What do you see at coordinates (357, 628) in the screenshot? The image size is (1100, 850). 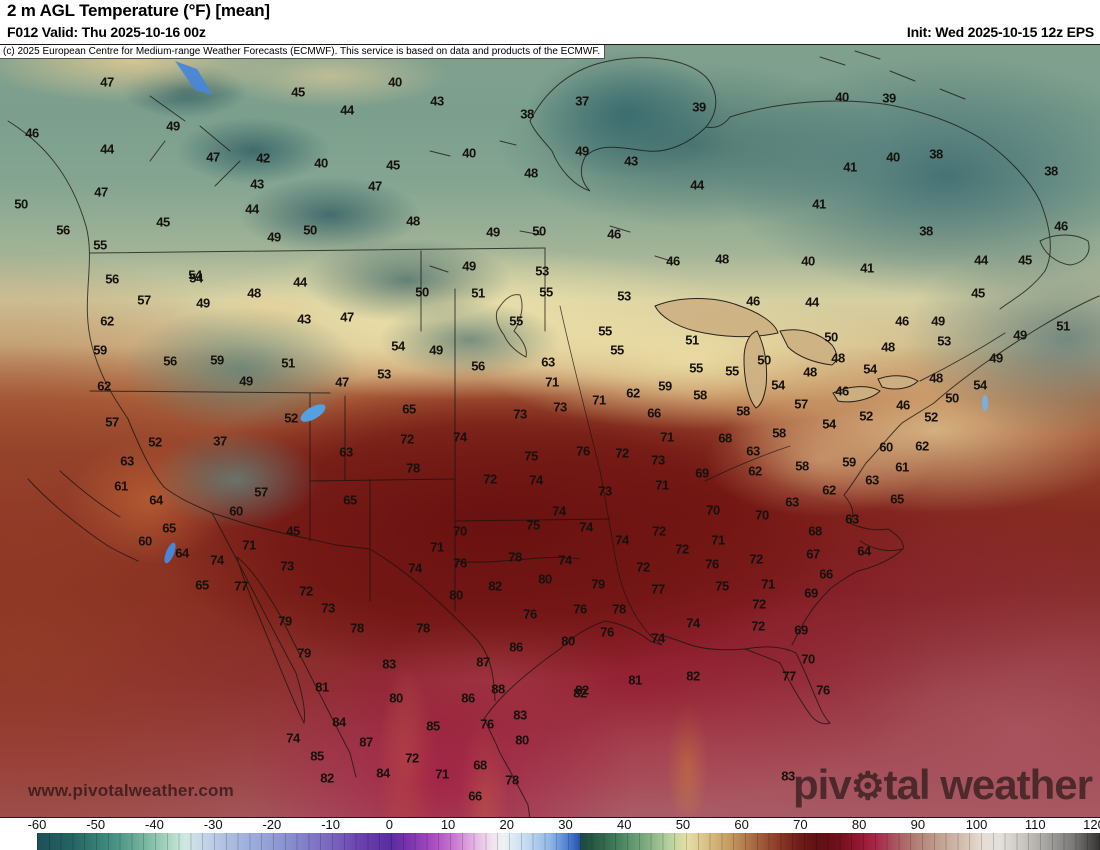 I see `temp-label: 78` at bounding box center [357, 628].